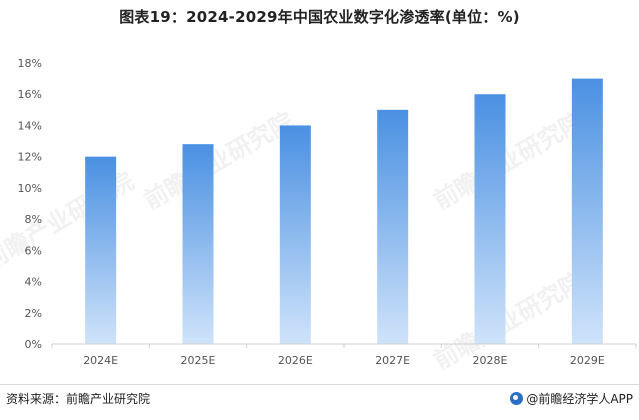  What do you see at coordinates (78, 399) in the screenshot?
I see `source-note: 资料来源：前瞻产业研究院` at bounding box center [78, 399].